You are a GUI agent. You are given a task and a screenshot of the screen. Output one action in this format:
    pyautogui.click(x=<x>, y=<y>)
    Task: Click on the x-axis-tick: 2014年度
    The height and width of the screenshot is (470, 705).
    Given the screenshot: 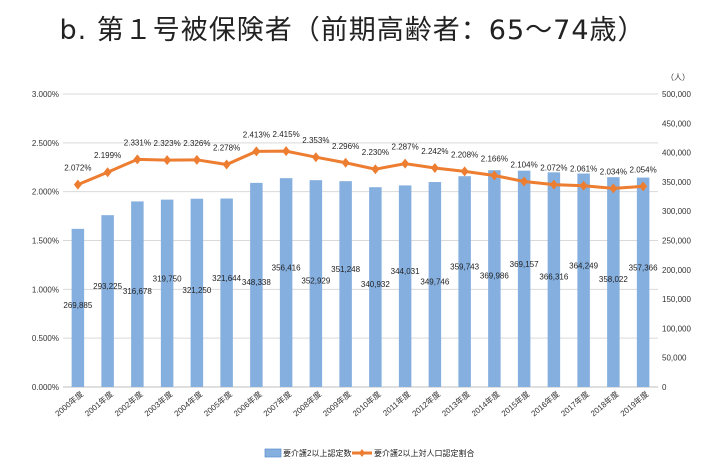 What is the action you would take?
    pyautogui.click(x=485, y=403)
    